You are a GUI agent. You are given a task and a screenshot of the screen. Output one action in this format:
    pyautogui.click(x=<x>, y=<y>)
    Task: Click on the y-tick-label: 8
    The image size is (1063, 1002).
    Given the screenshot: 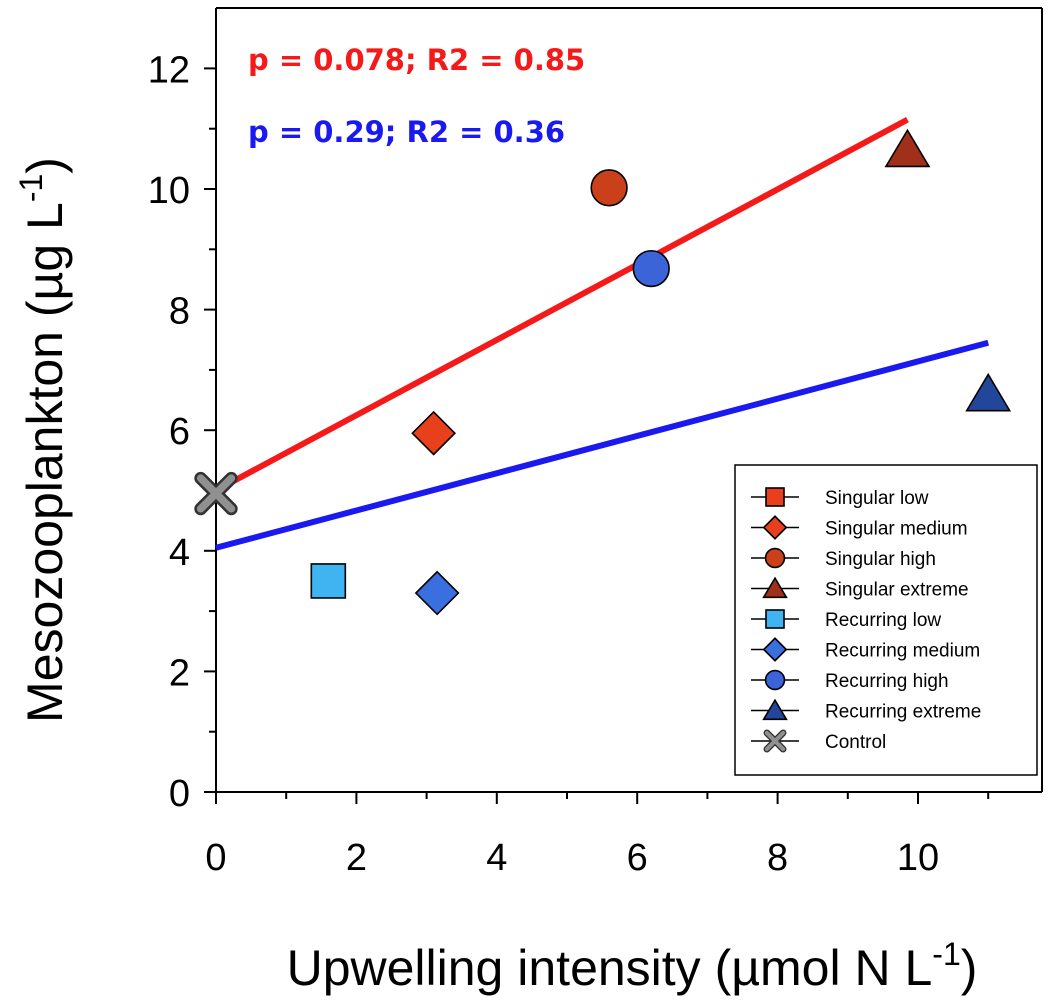 What is the action you would take?
    pyautogui.click(x=179, y=312)
    